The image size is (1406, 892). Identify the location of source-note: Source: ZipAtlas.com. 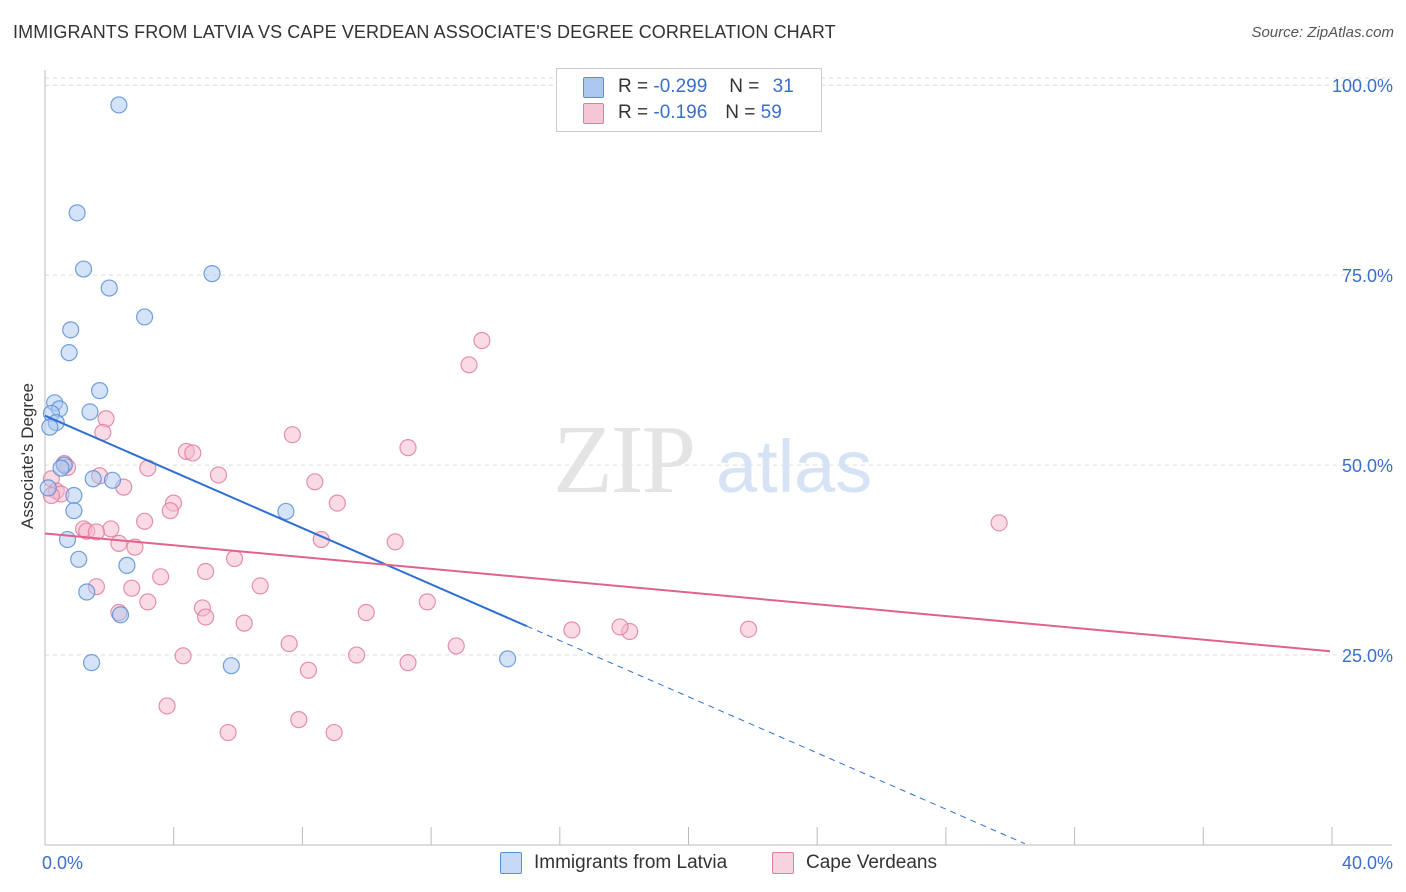
(1322, 32).